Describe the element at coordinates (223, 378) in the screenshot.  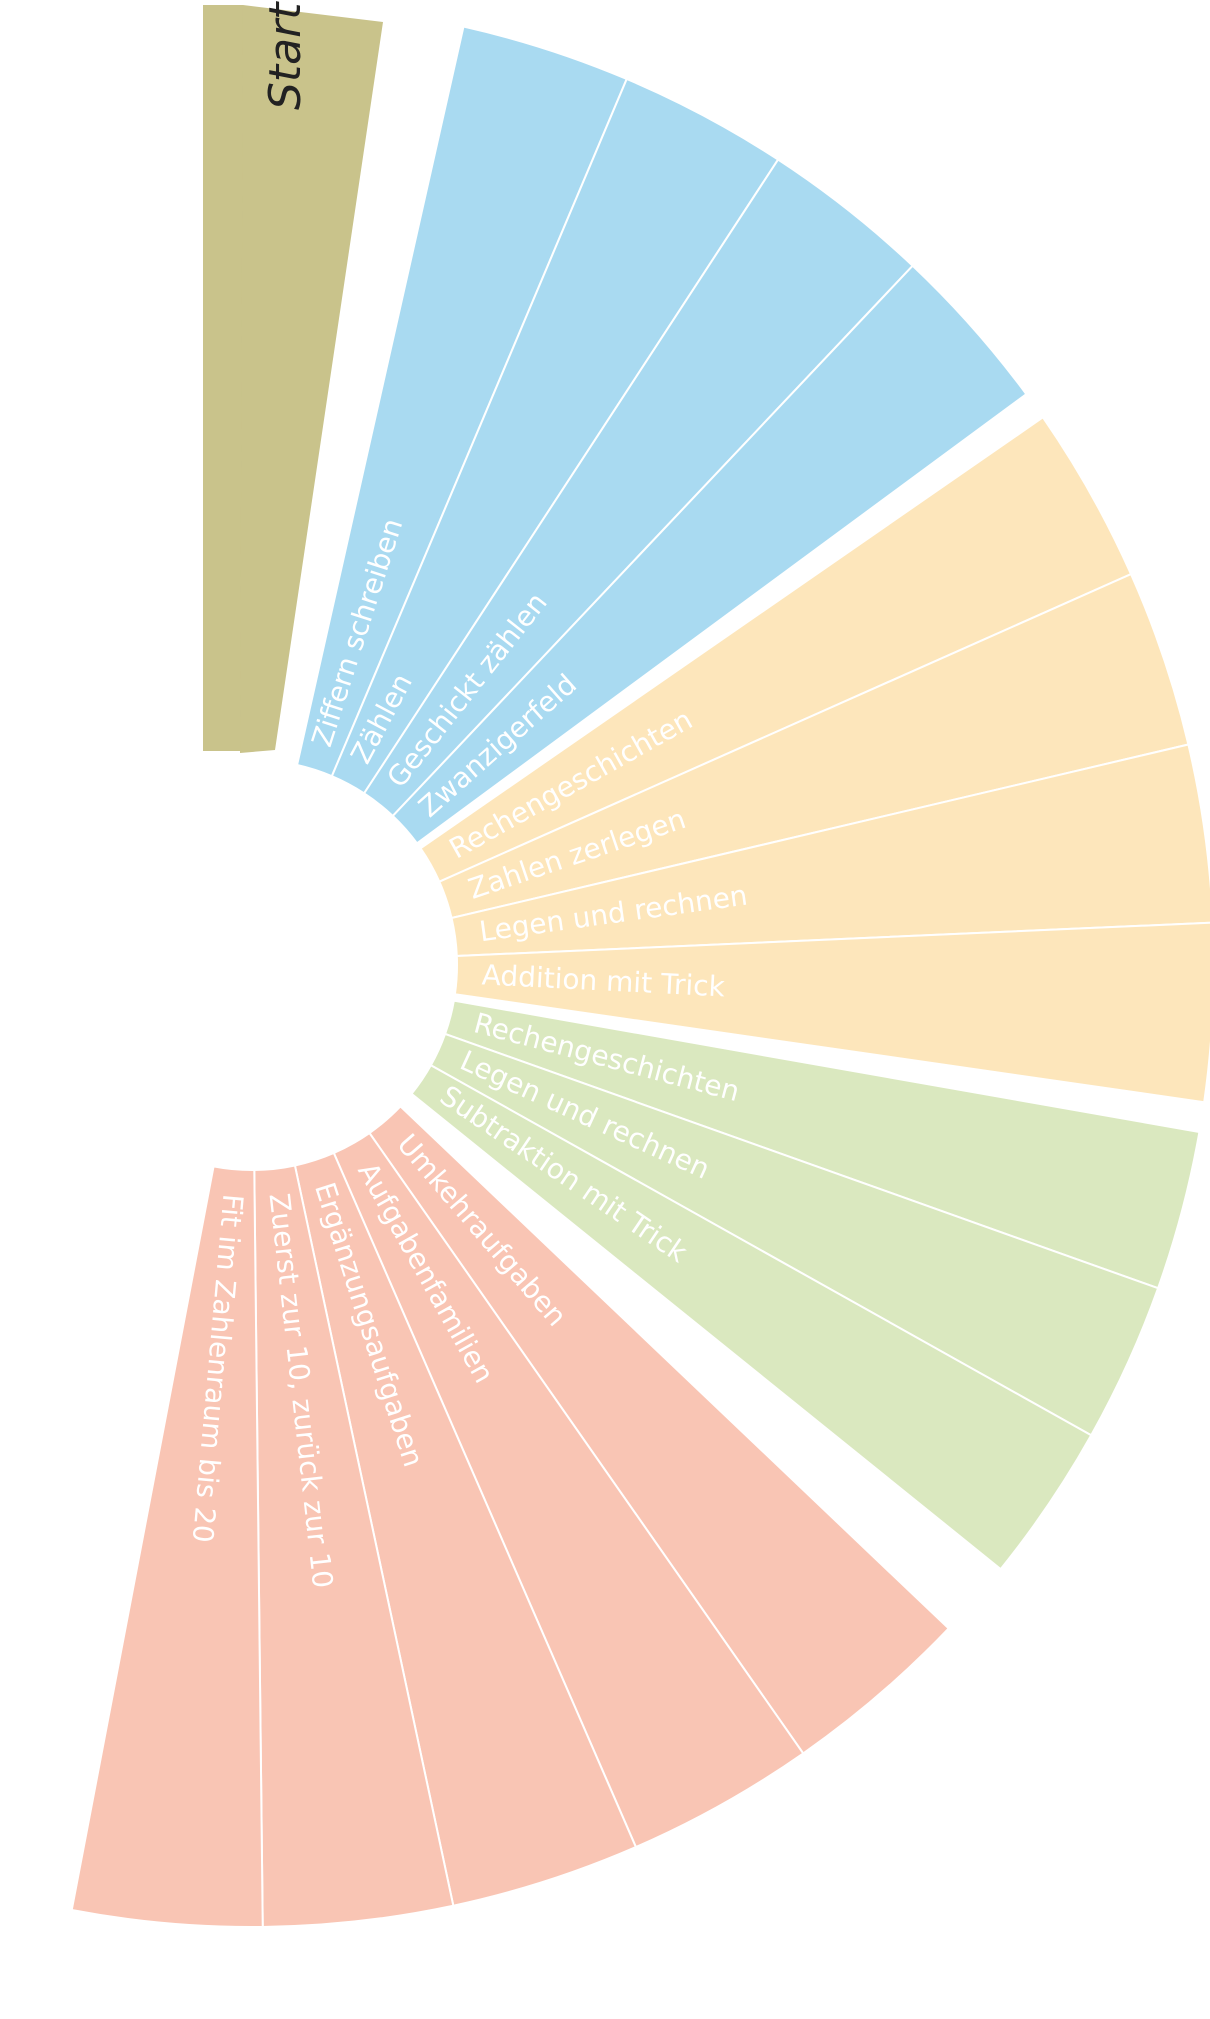
I see `start-segment` at that location.